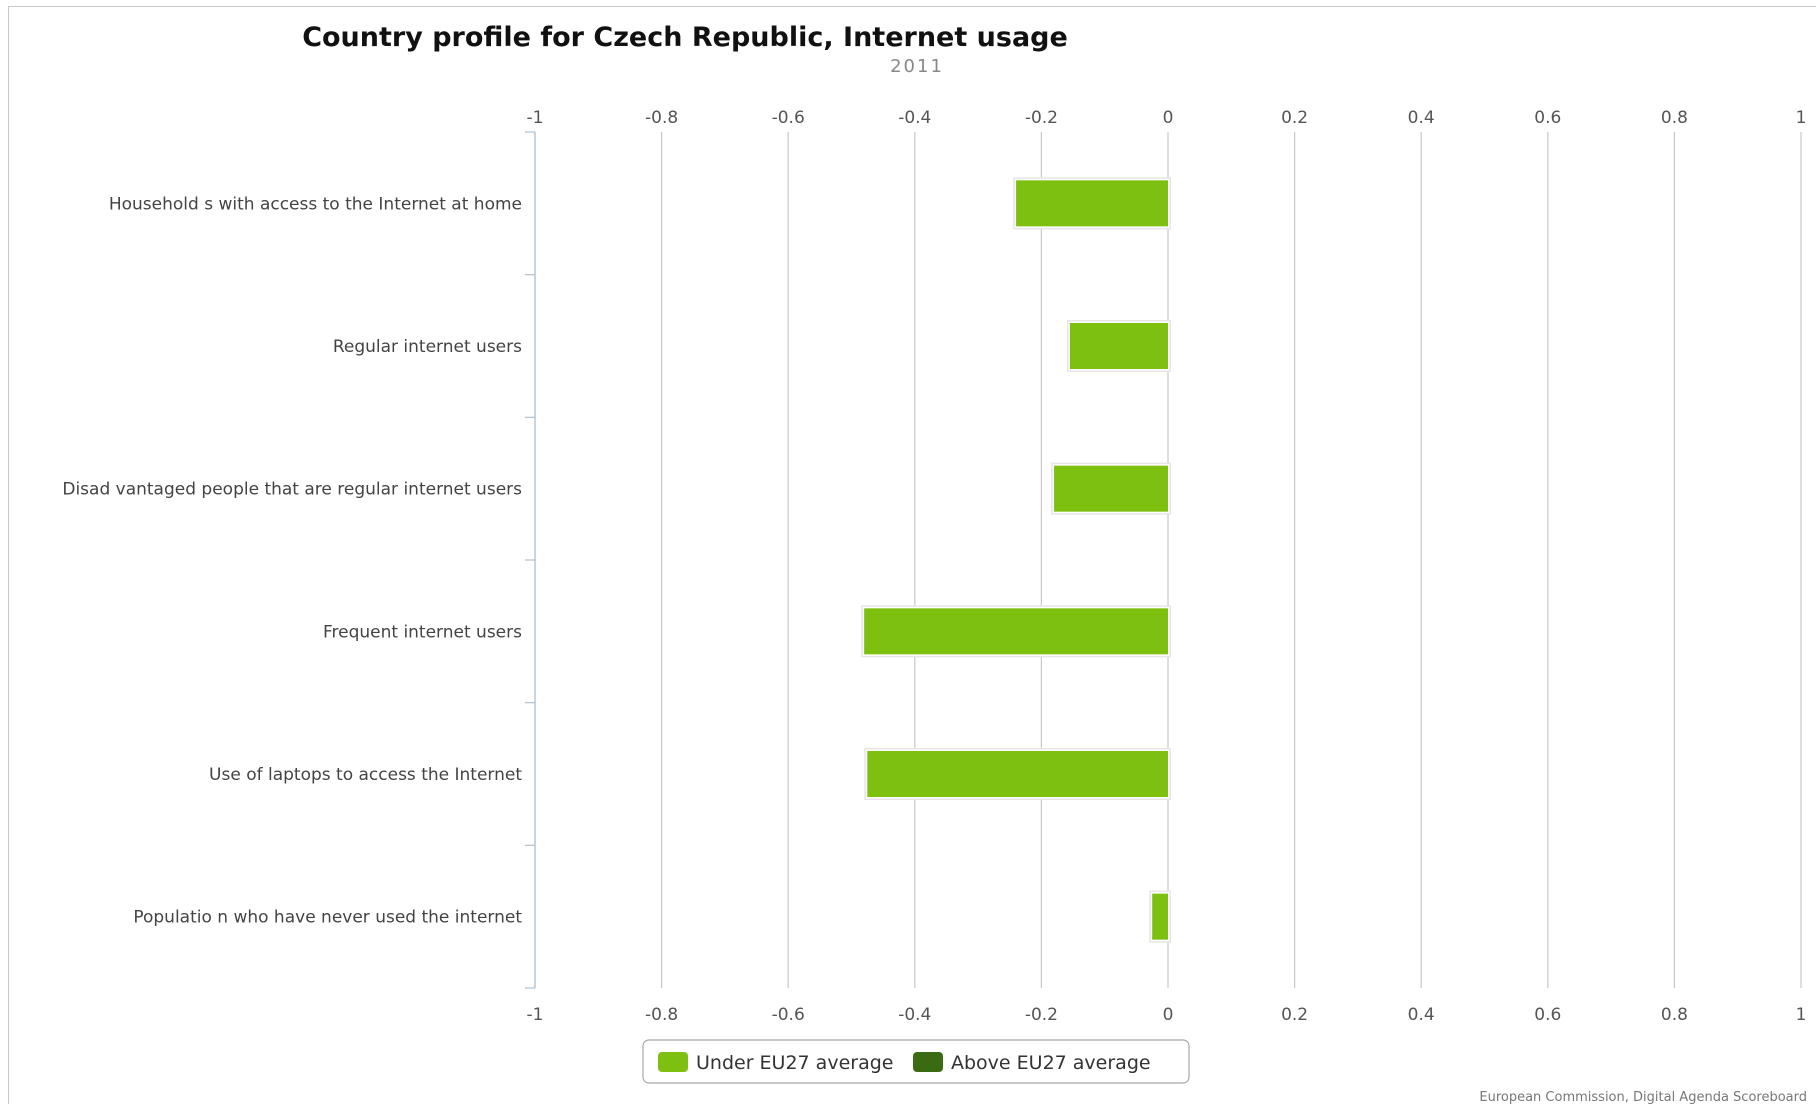 Image resolution: width=1816 pixels, height=1104 pixels. What do you see at coordinates (1801, 1015) in the screenshot?
I see `x-tick-label-bottom: 1` at bounding box center [1801, 1015].